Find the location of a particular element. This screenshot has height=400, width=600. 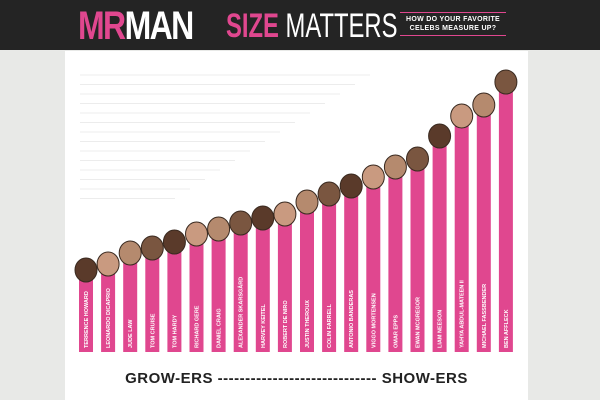

title-size: SIZE is located at coordinates (252, 26).